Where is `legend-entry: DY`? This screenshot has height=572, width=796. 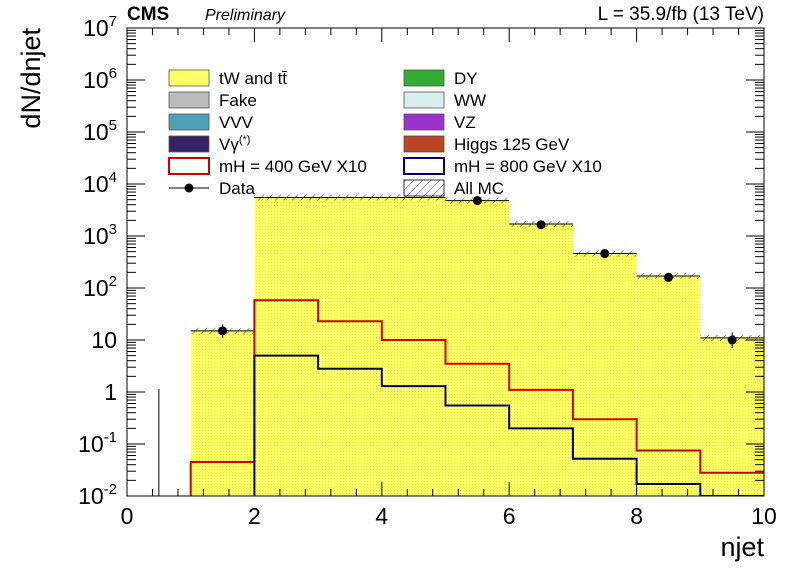 legend-entry: DY is located at coordinates (440, 78).